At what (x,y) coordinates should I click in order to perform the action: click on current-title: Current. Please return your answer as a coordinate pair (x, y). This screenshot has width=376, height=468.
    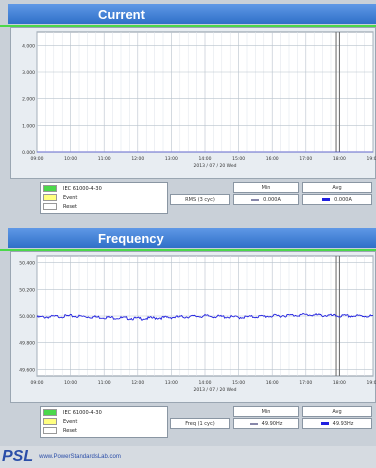
    Looking at the image, I should click on (121, 14).